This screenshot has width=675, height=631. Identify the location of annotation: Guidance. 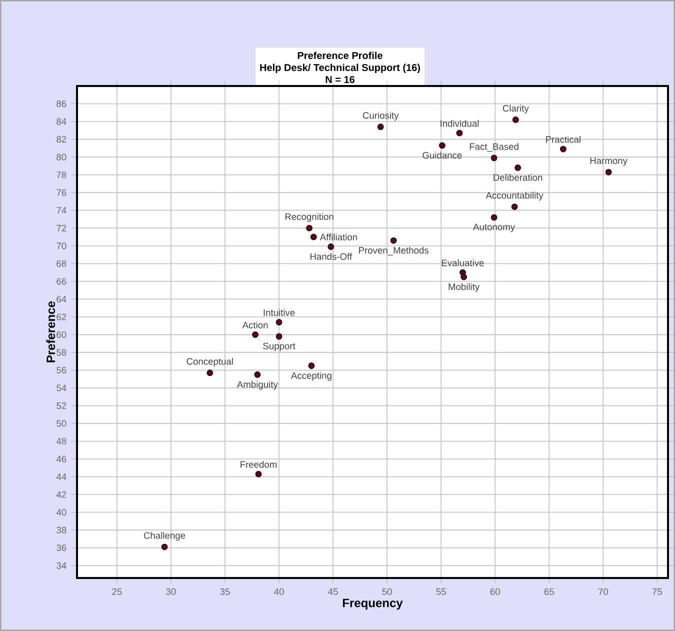
(442, 155).